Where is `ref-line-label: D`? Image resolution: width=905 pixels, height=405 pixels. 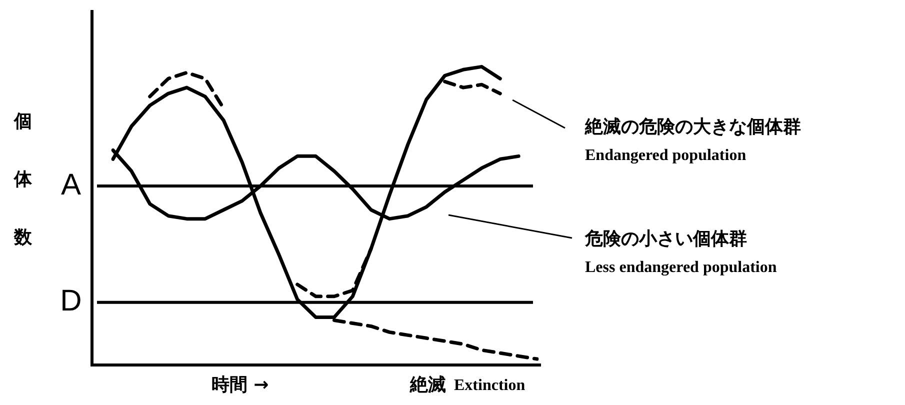 ref-line-label: D is located at coordinates (71, 301).